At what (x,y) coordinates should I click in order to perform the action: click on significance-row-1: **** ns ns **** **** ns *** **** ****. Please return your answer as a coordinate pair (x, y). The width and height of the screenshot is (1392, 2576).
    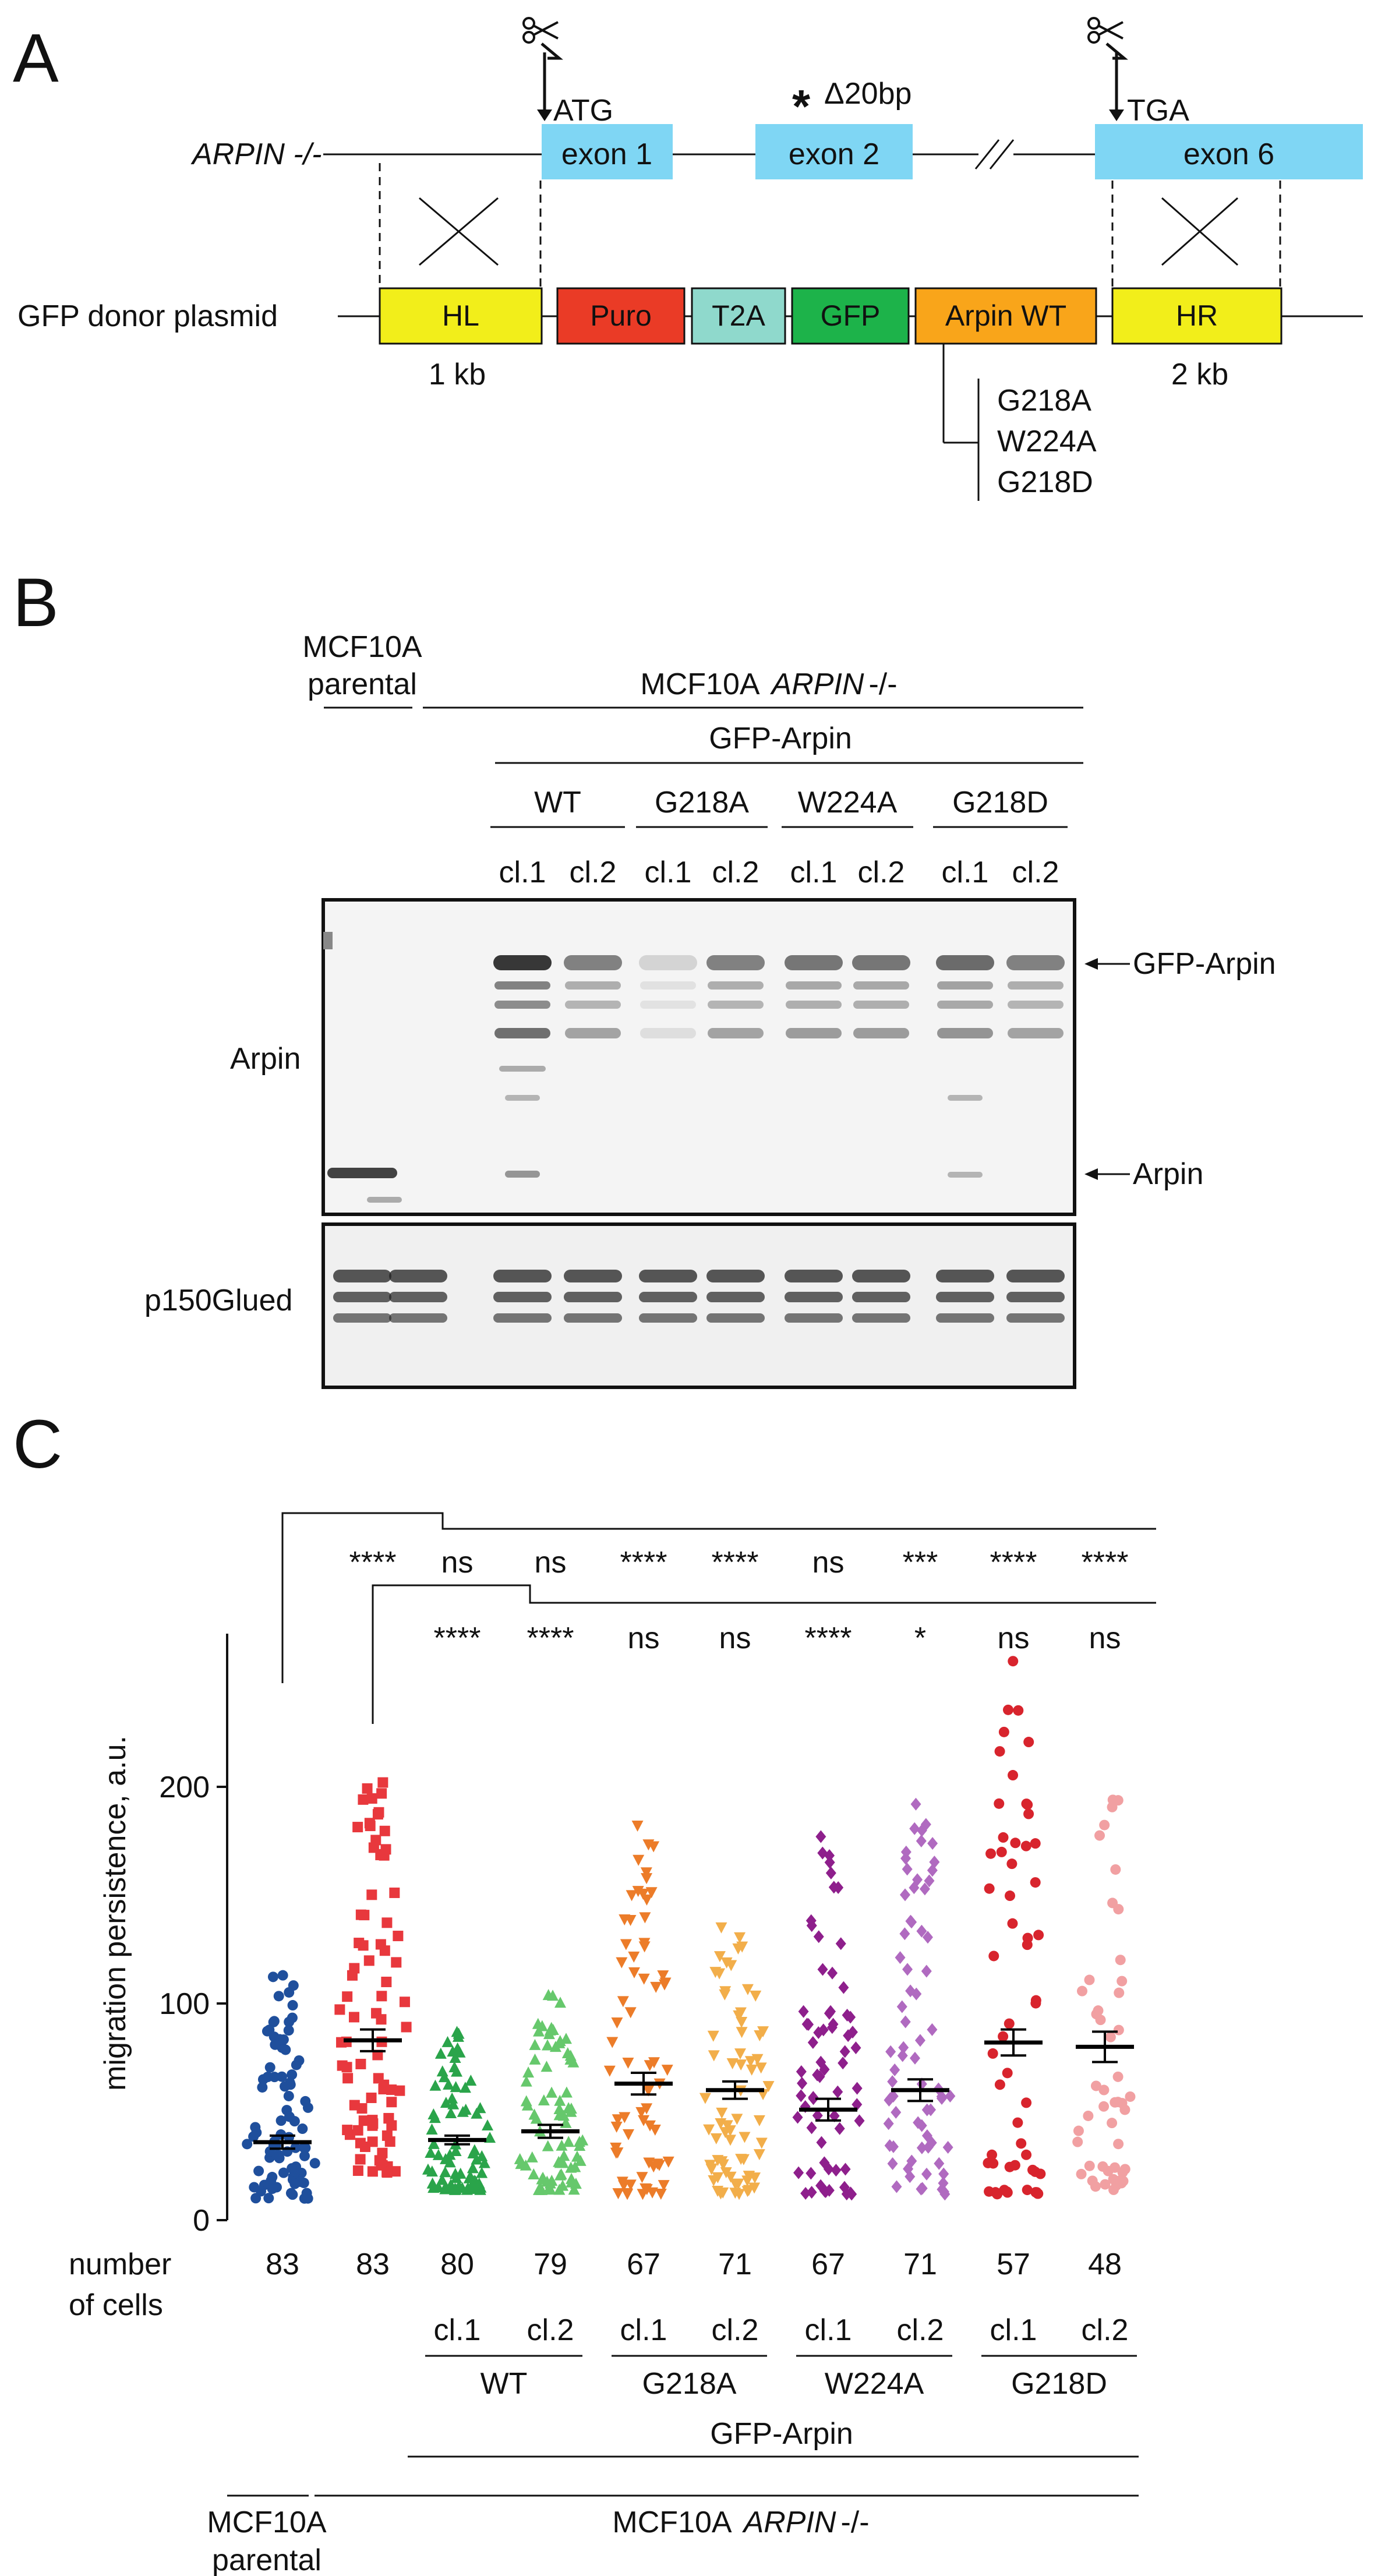
    Looking at the image, I should click on (739, 1562).